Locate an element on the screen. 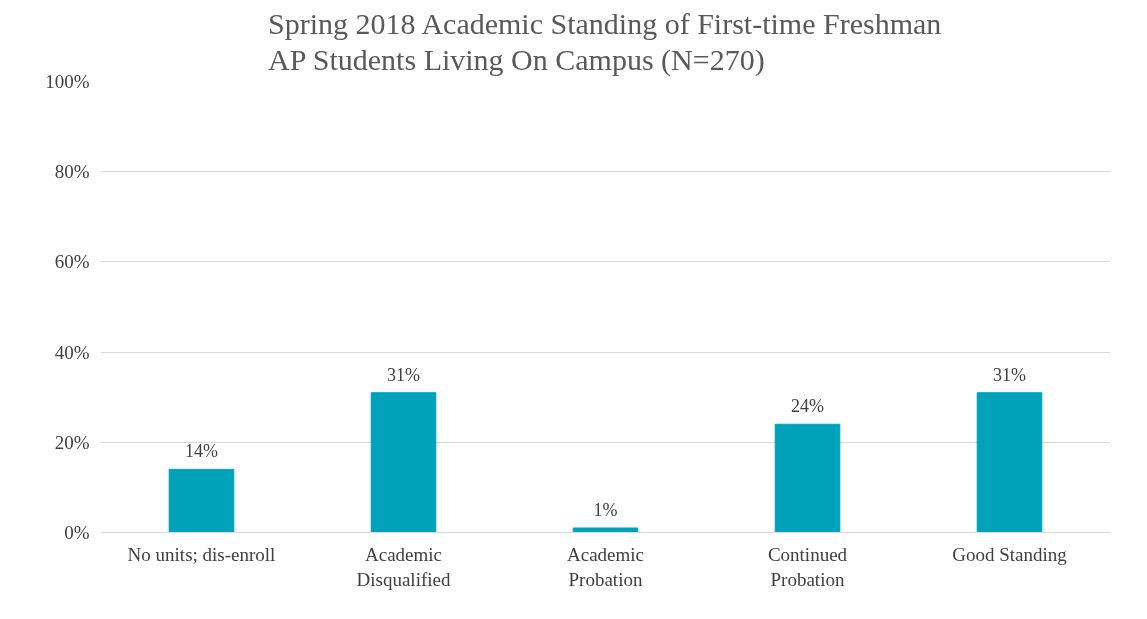 Image resolution: width=1147 pixels, height=619 pixels. y-tick-label: 100% is located at coordinates (67, 81).